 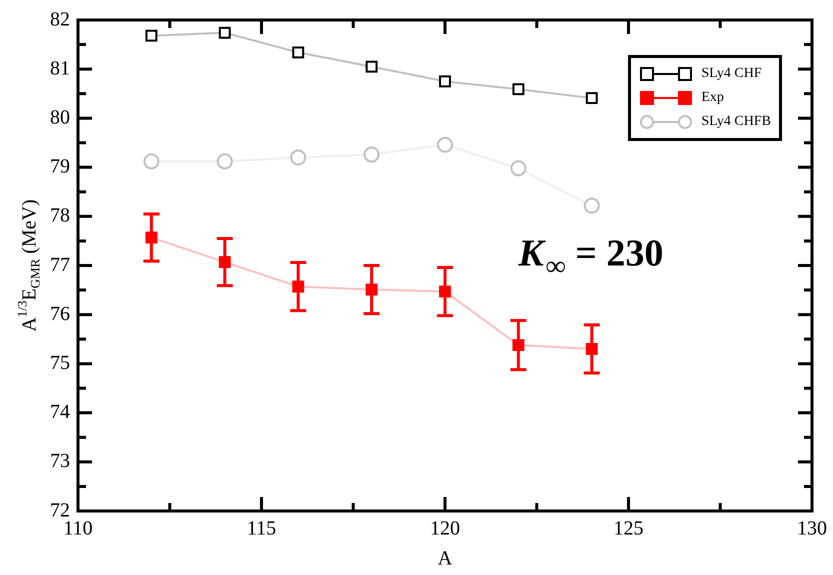 I want to click on x-tick-label: 120, so click(x=445, y=528).